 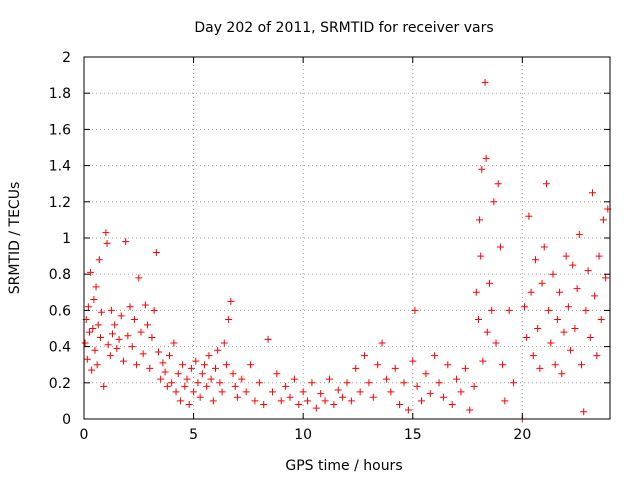 I want to click on x-tick-label: 20, so click(x=522, y=435).